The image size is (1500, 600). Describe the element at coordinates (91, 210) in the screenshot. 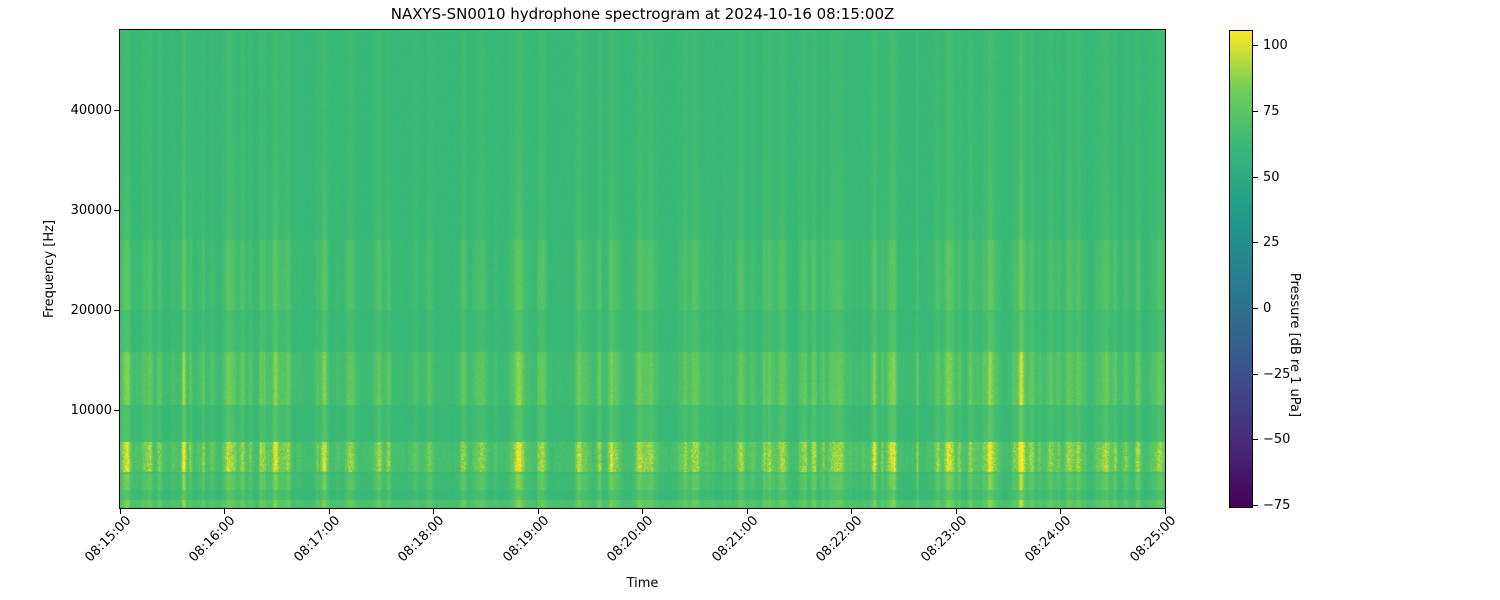

I see `y-tick-label: 30000` at that location.